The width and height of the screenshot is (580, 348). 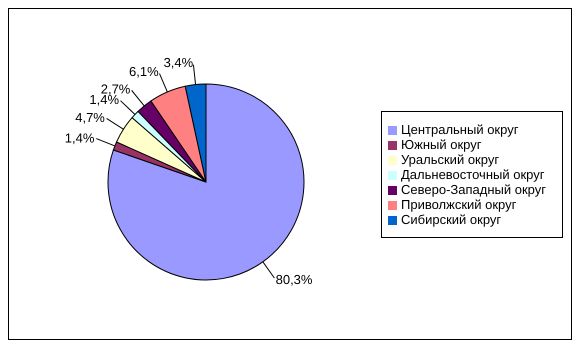 I want to click on legend-label: Дальневосточный округ, so click(x=472, y=174).